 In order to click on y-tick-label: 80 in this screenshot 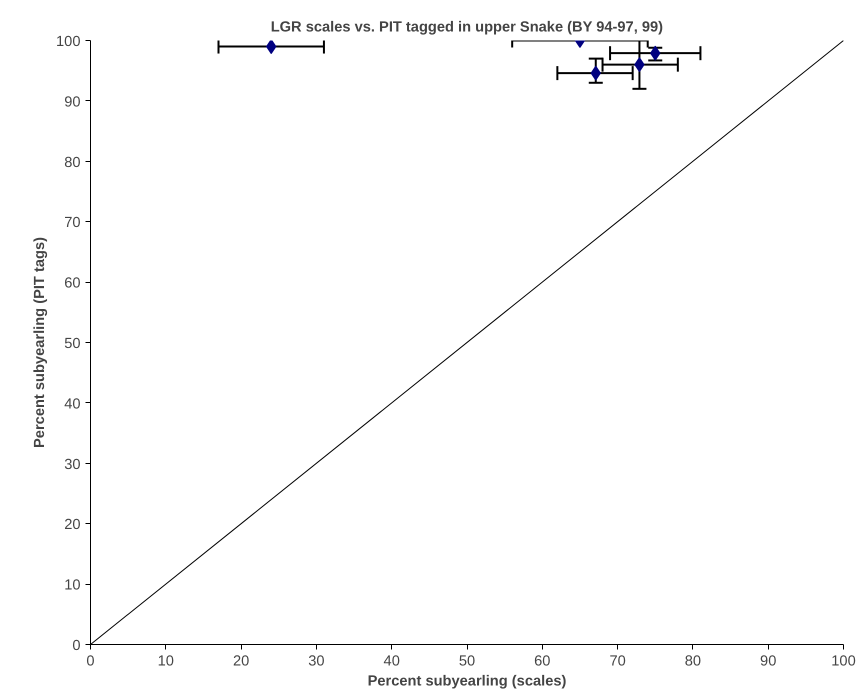, I will do `click(72, 162)`.